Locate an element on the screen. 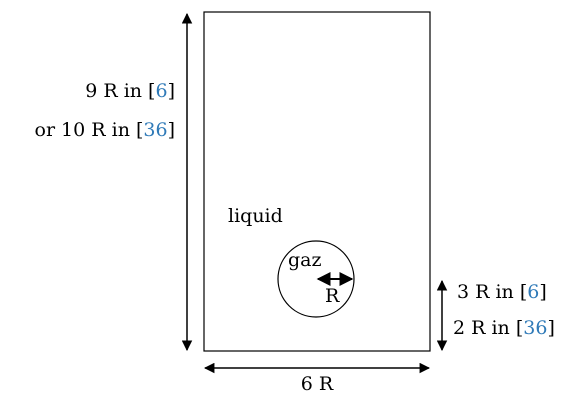 This screenshot has height=394, width=570. radius-label: R is located at coordinates (332, 296).